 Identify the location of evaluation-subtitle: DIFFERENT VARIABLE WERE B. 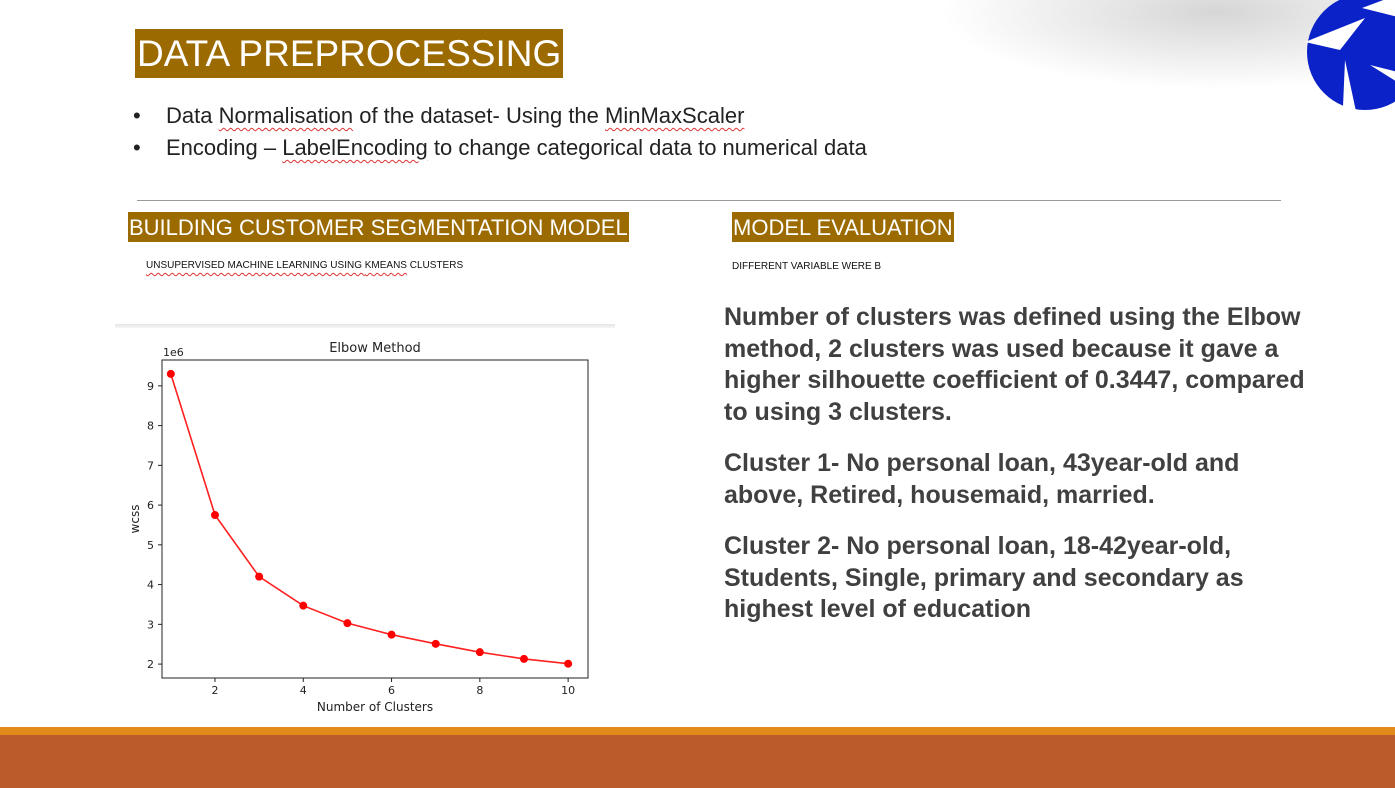
(807, 266).